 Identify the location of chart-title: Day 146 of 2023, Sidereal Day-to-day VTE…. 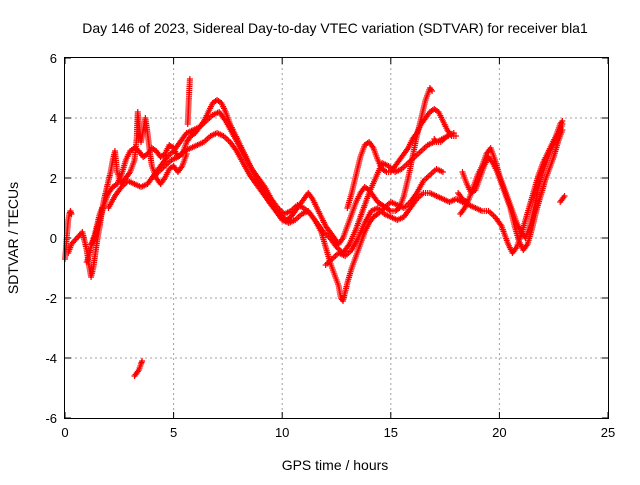
(335, 28).